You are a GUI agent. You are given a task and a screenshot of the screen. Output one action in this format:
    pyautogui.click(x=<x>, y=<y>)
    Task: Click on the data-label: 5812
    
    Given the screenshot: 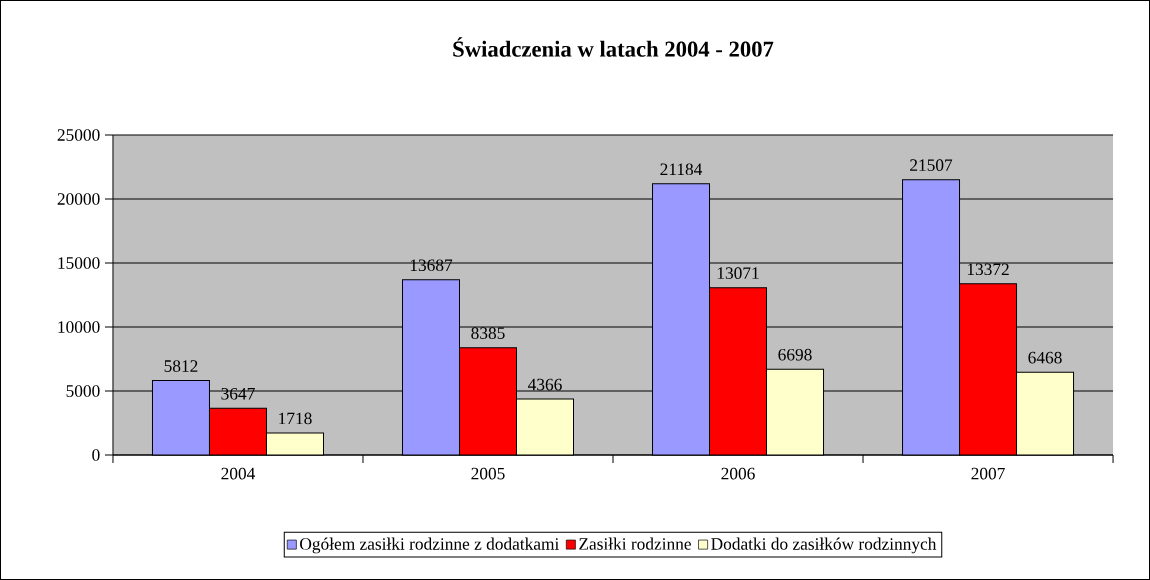 What is the action you would take?
    pyautogui.click(x=181, y=366)
    